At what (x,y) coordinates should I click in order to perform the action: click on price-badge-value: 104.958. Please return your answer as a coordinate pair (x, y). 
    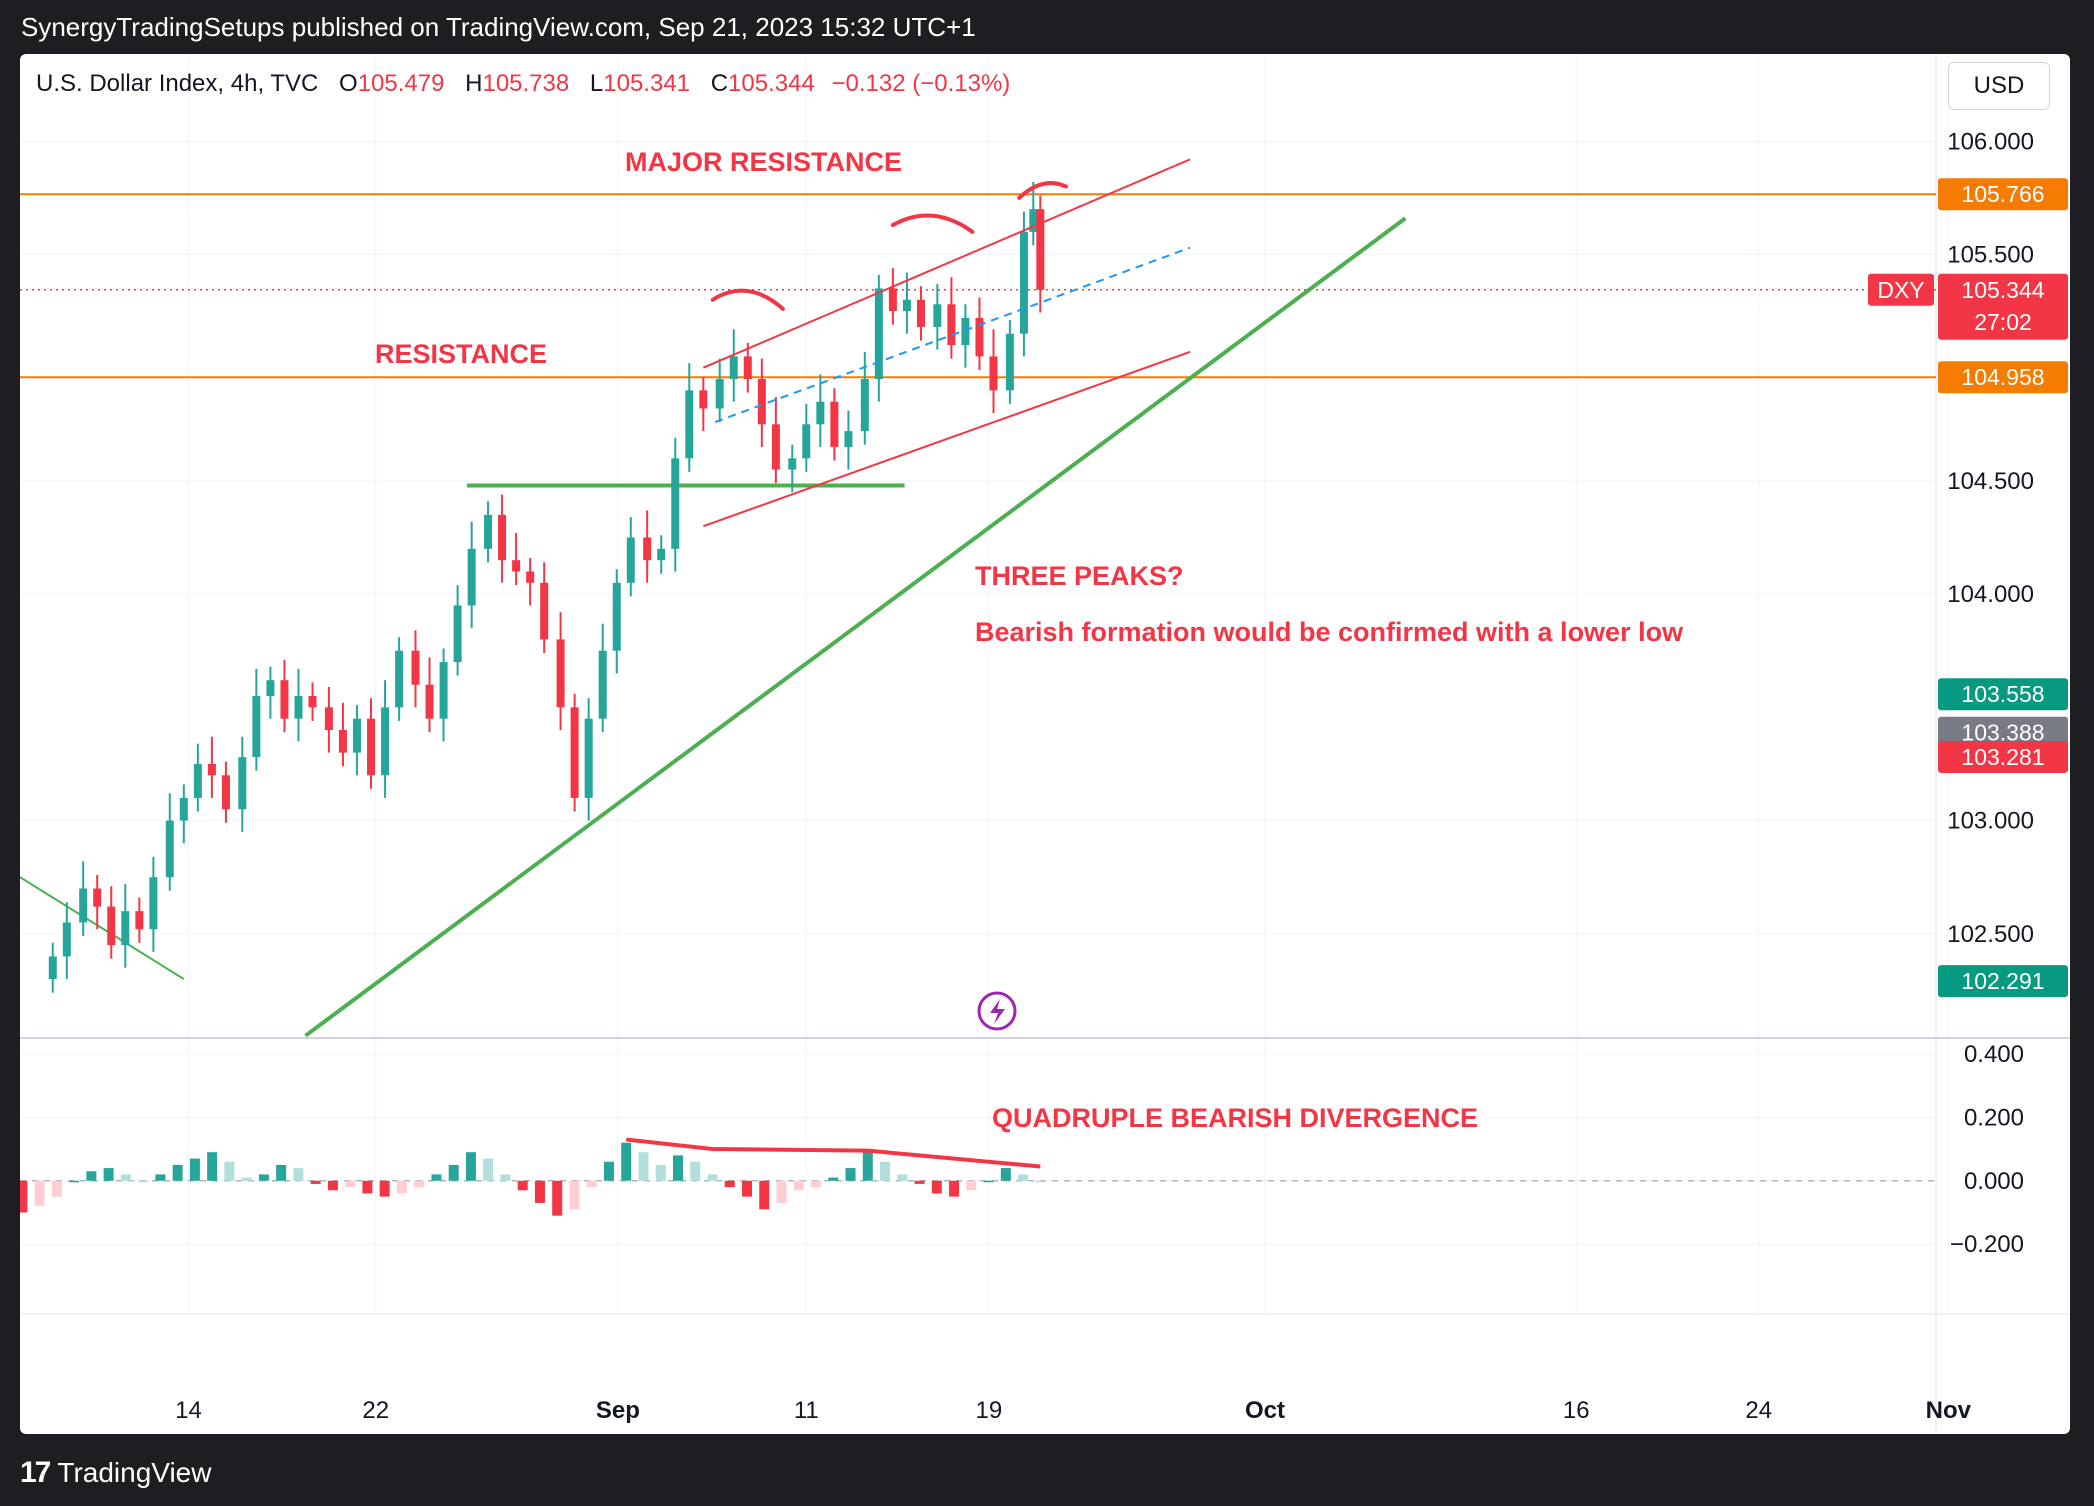
    Looking at the image, I should click on (2002, 377).